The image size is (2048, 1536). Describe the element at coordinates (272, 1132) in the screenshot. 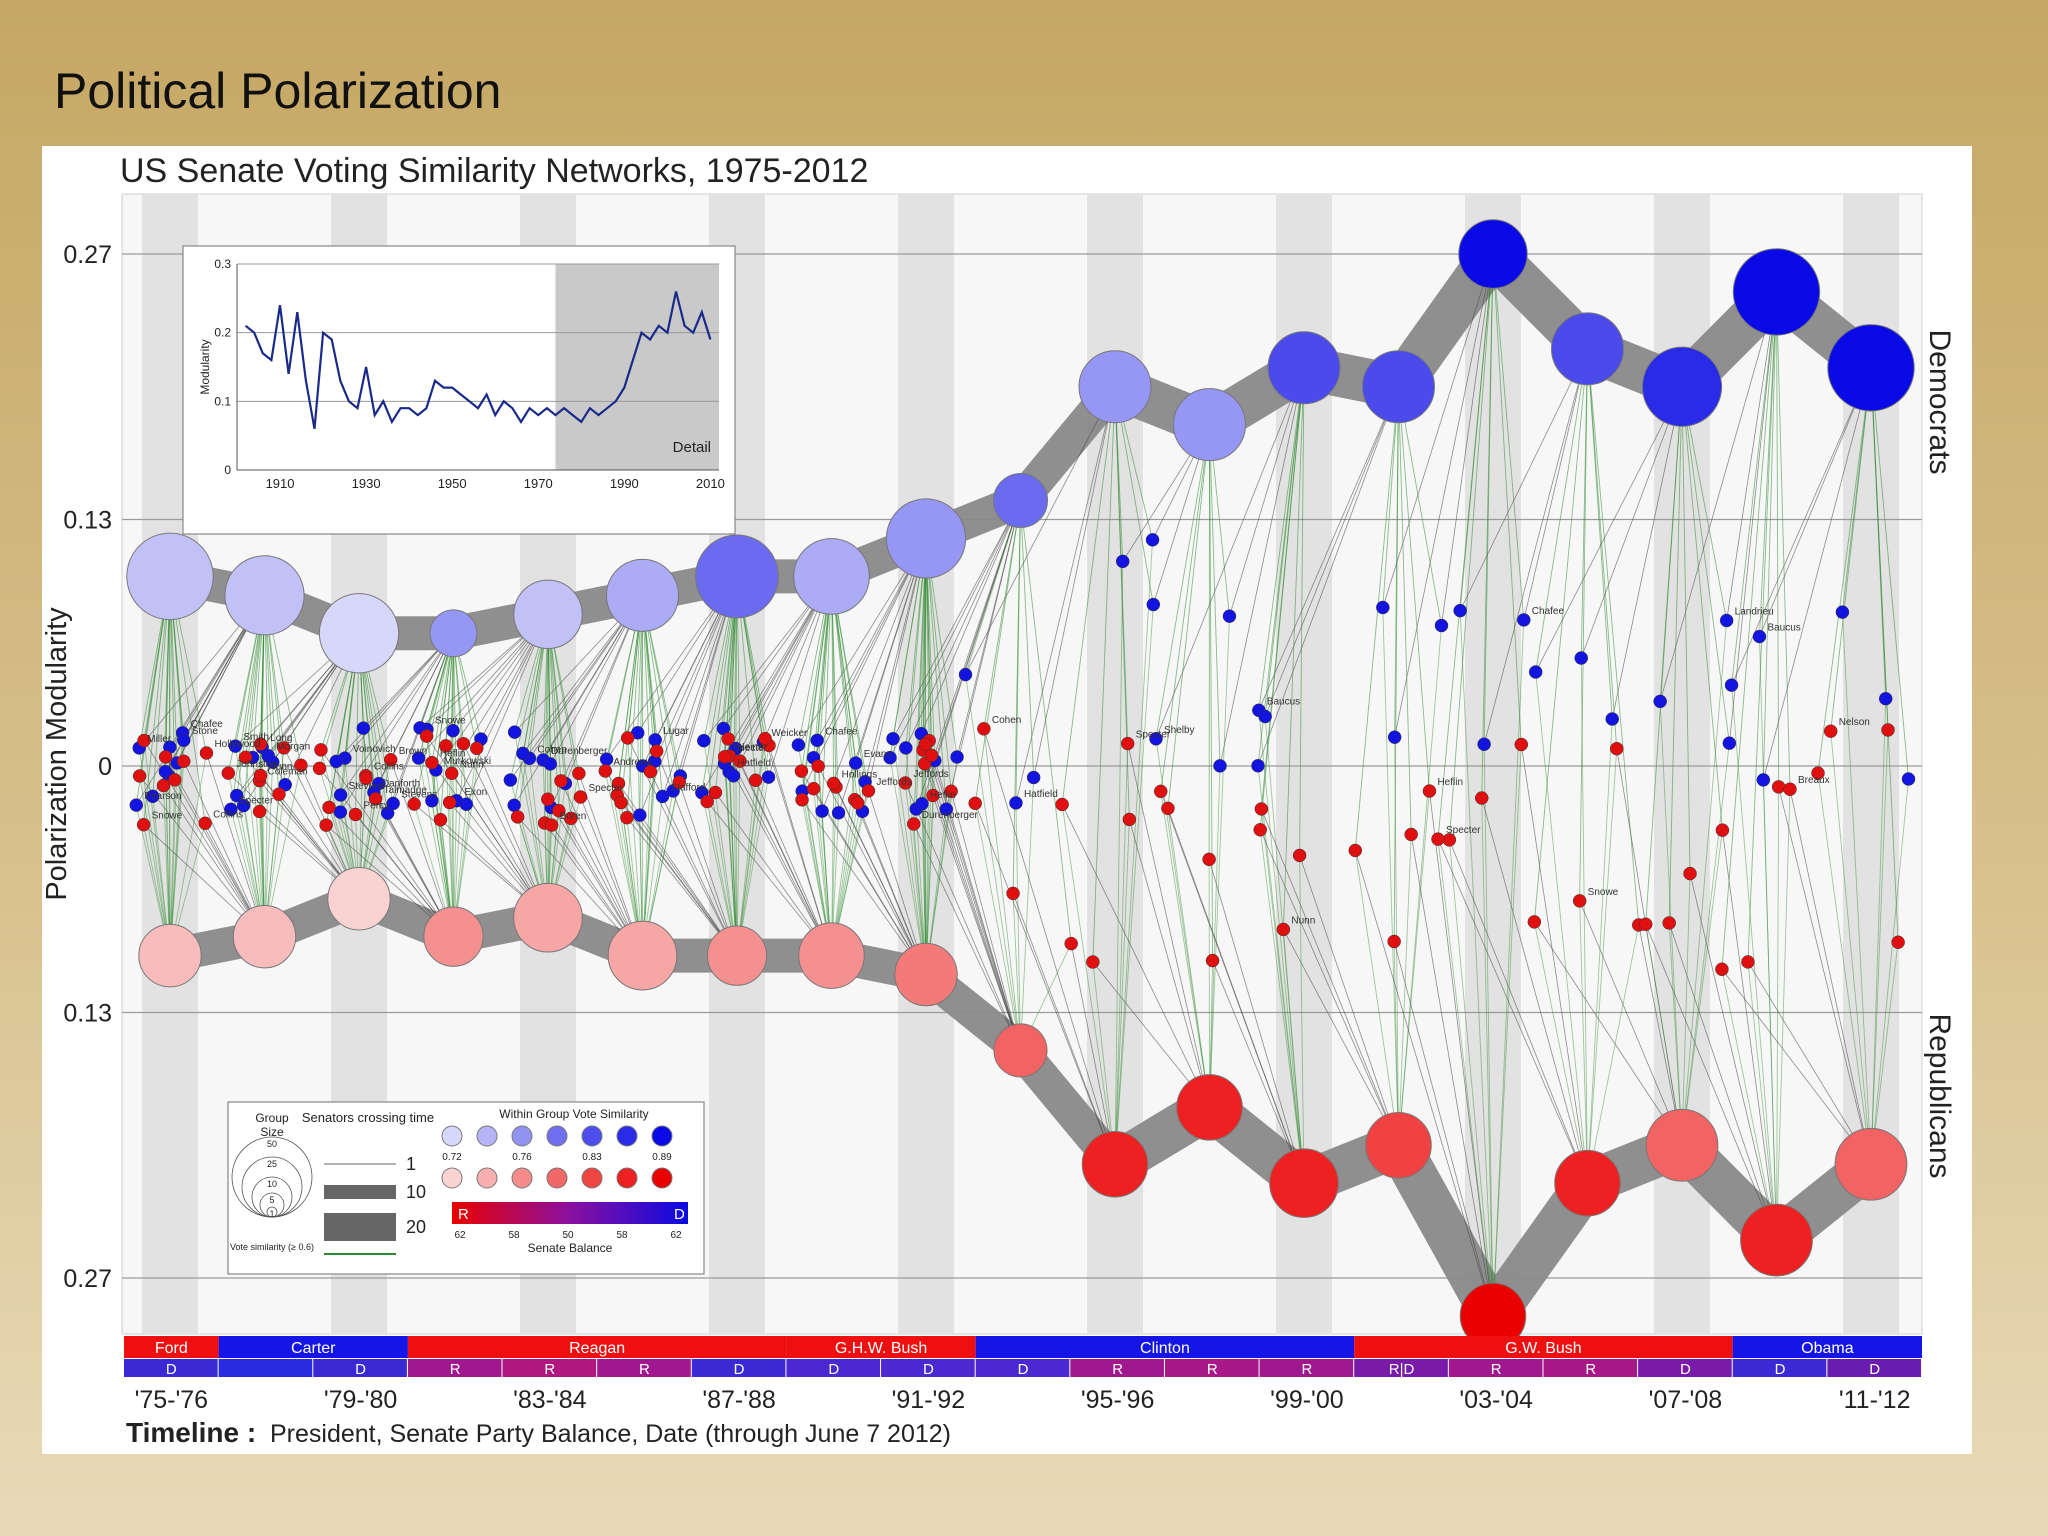

I see `legend-group-size-title: Size` at that location.